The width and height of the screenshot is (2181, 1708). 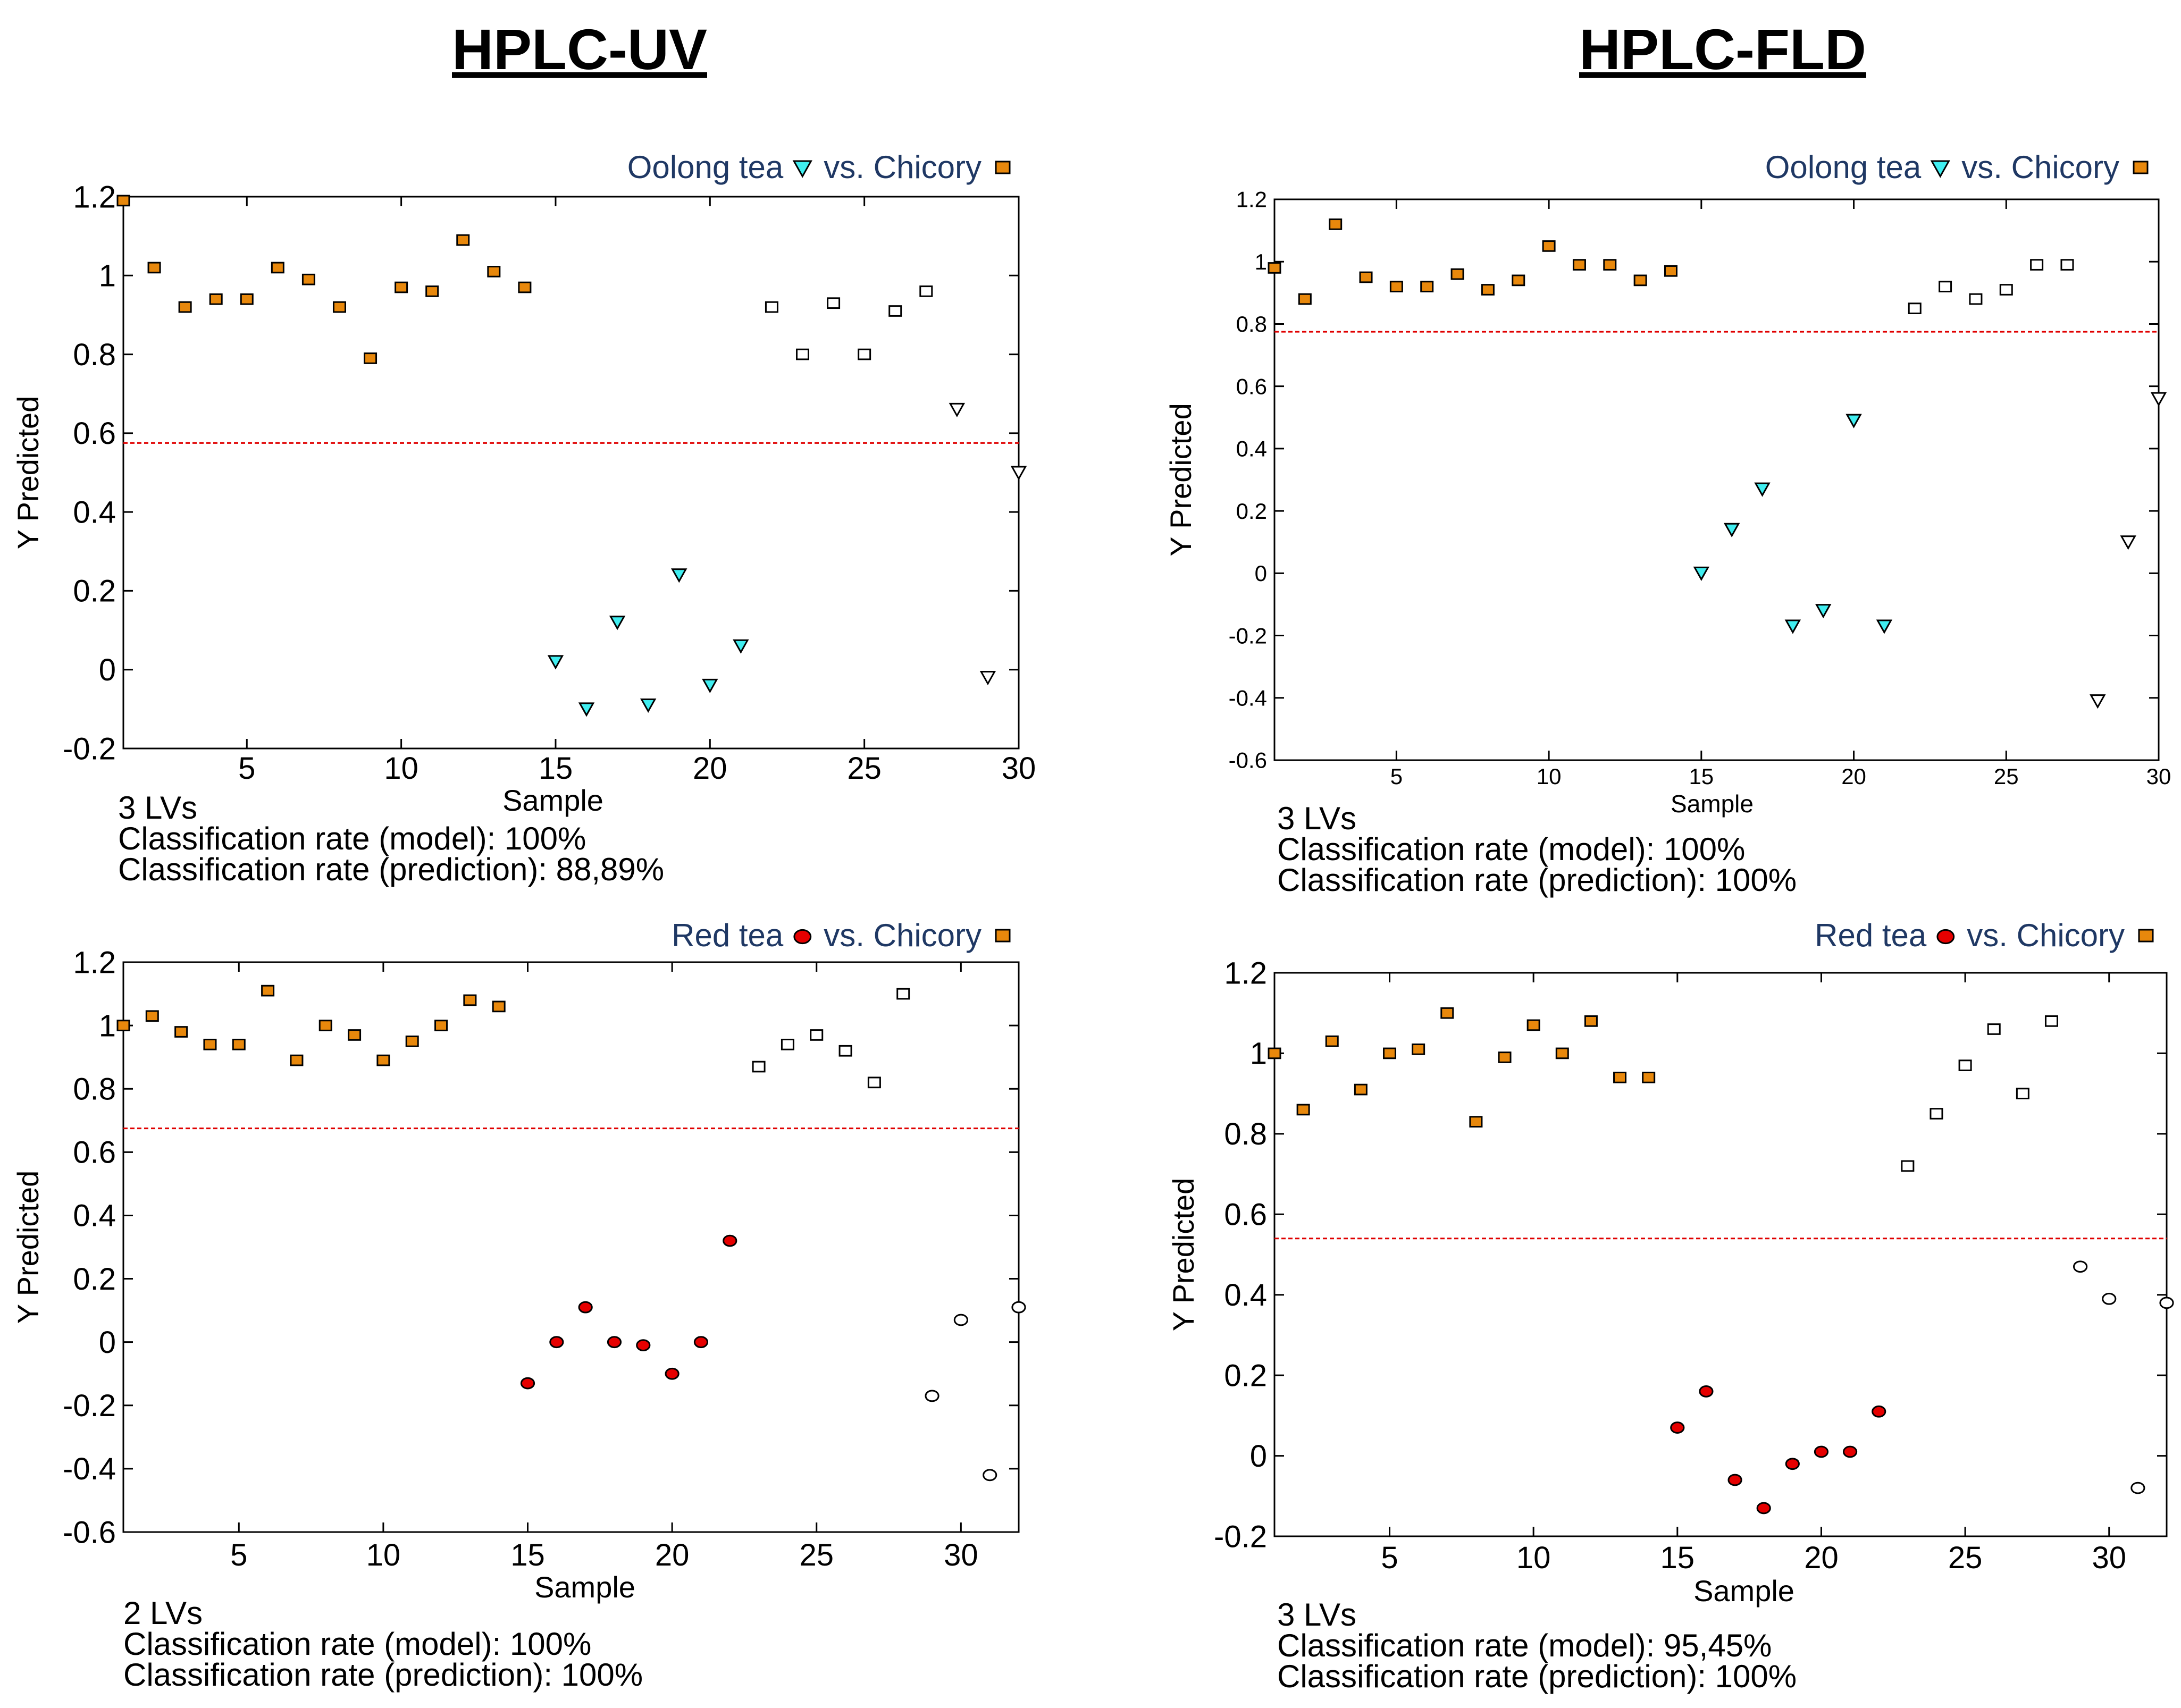 What do you see at coordinates (163, 1613) in the screenshot?
I see `info-line: 2 LVs` at bounding box center [163, 1613].